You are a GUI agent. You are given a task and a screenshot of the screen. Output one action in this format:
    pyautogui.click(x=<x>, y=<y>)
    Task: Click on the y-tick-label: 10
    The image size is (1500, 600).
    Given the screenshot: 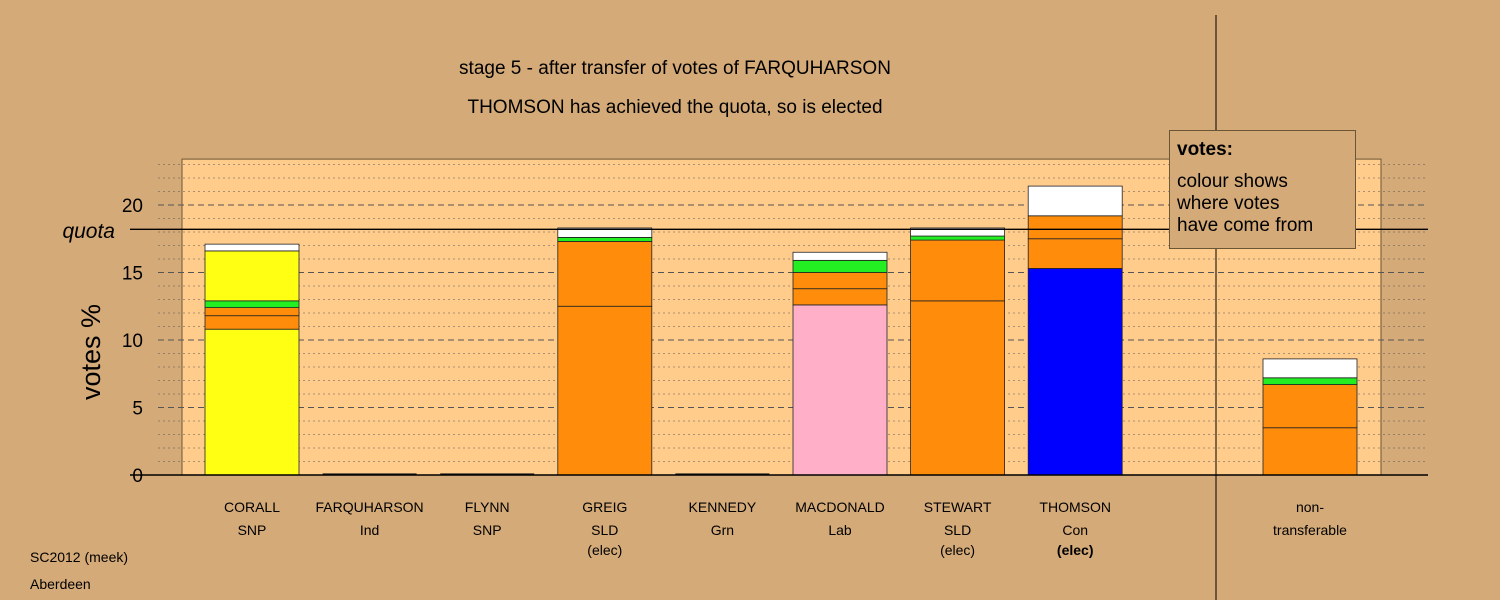 What is the action you would take?
    pyautogui.click(x=132, y=341)
    